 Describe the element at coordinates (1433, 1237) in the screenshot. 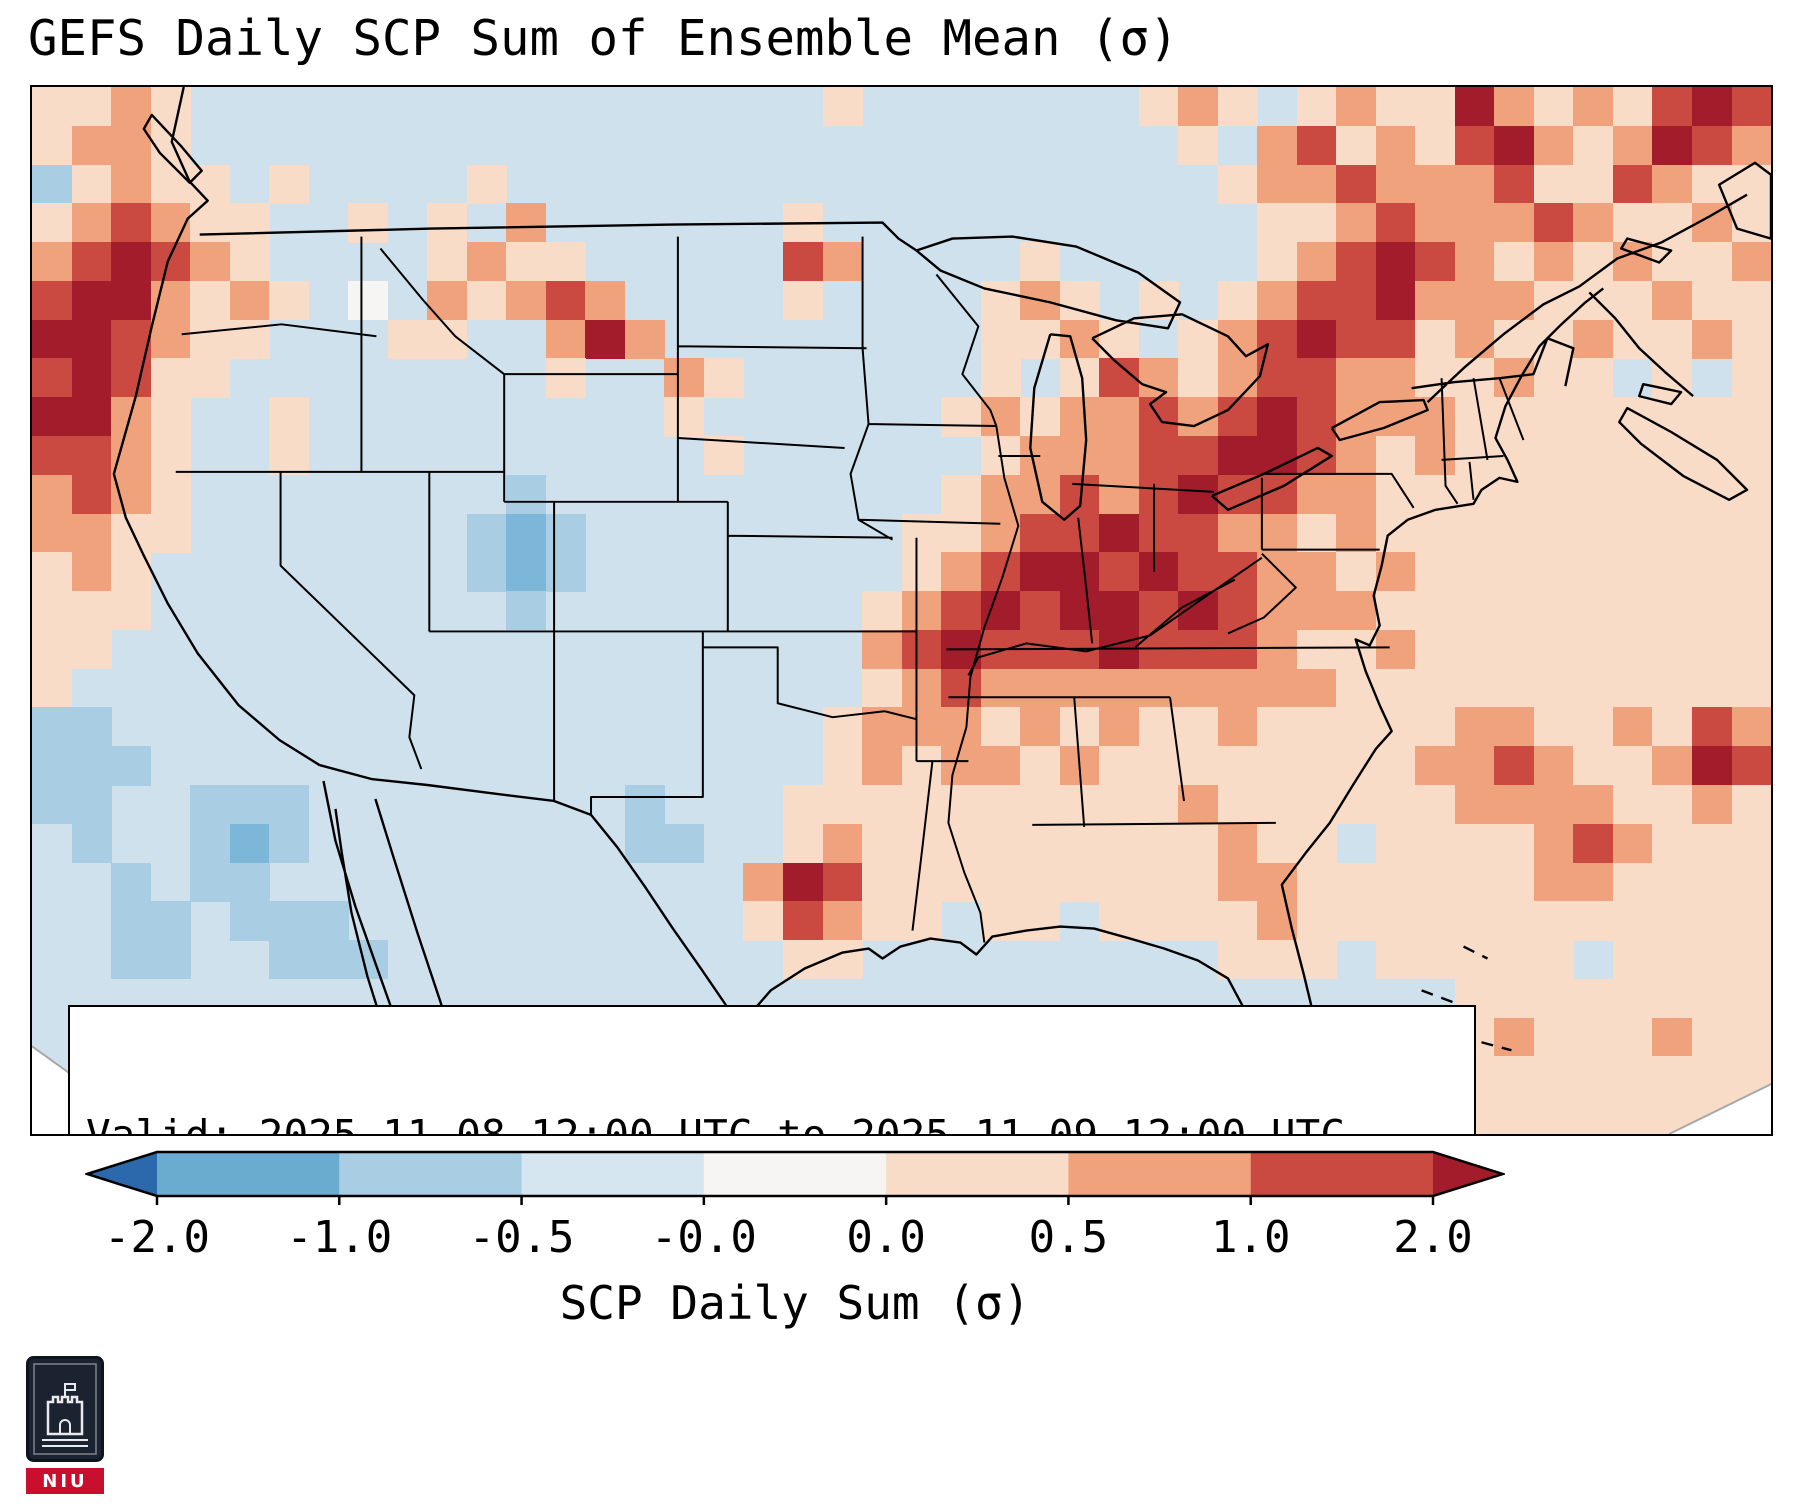

I see `colorbar-tick-label: 2.0` at that location.